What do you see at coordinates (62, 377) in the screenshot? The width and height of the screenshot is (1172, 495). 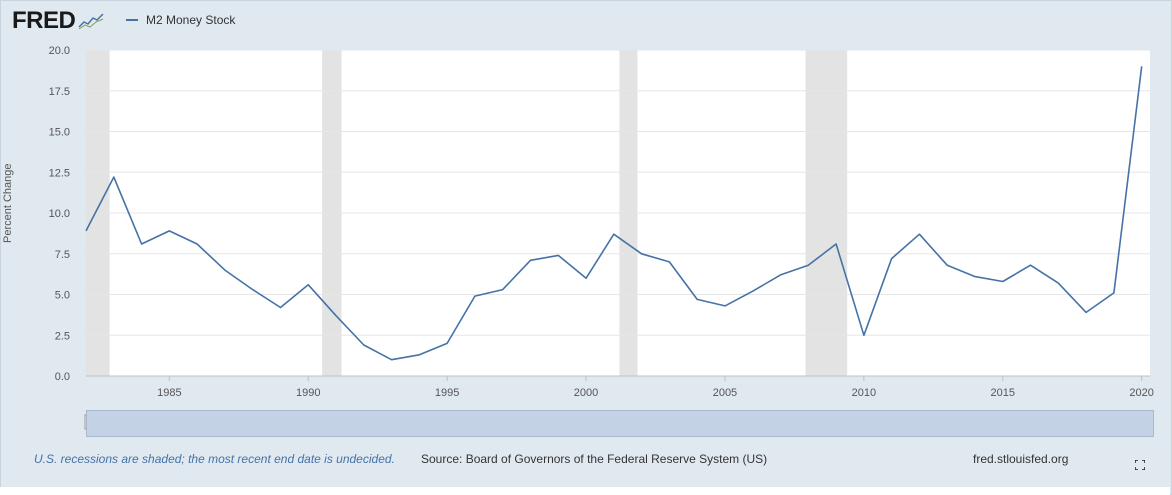 I see `y-tick-label: 0.0` at bounding box center [62, 377].